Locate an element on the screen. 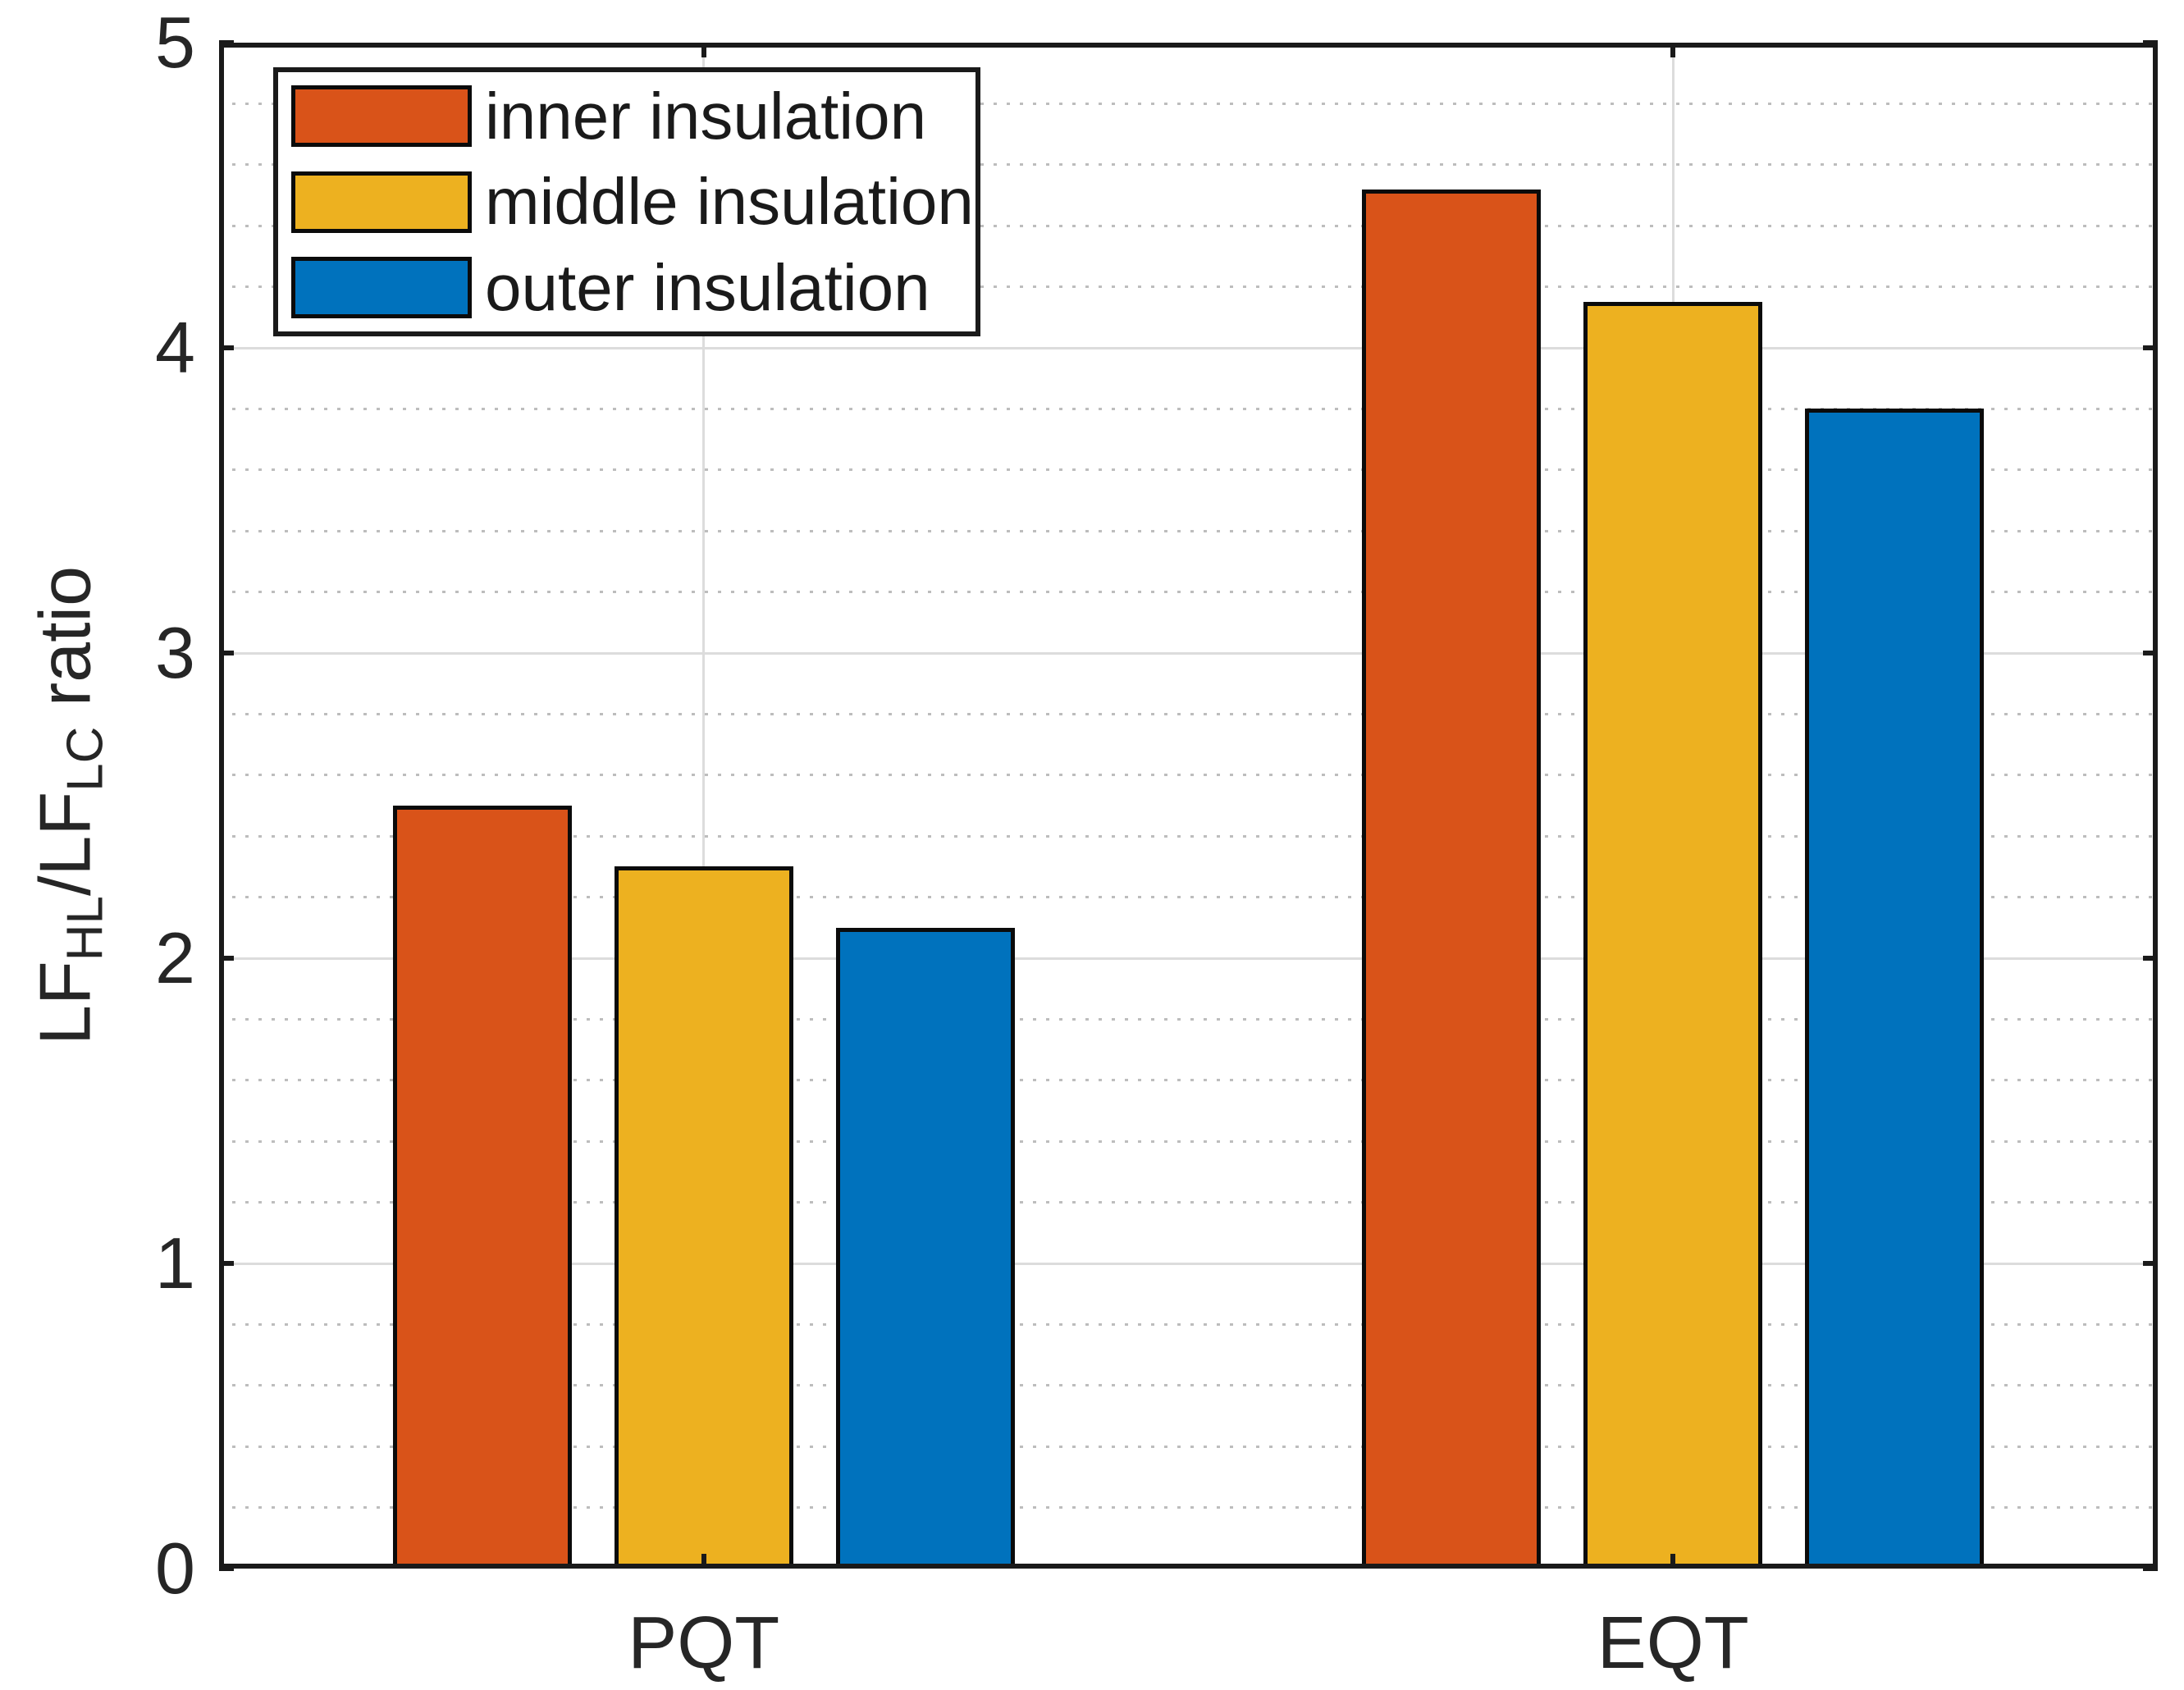 The image size is (2184, 1690). legend-row-inner: inner insulation is located at coordinates (629, 116).